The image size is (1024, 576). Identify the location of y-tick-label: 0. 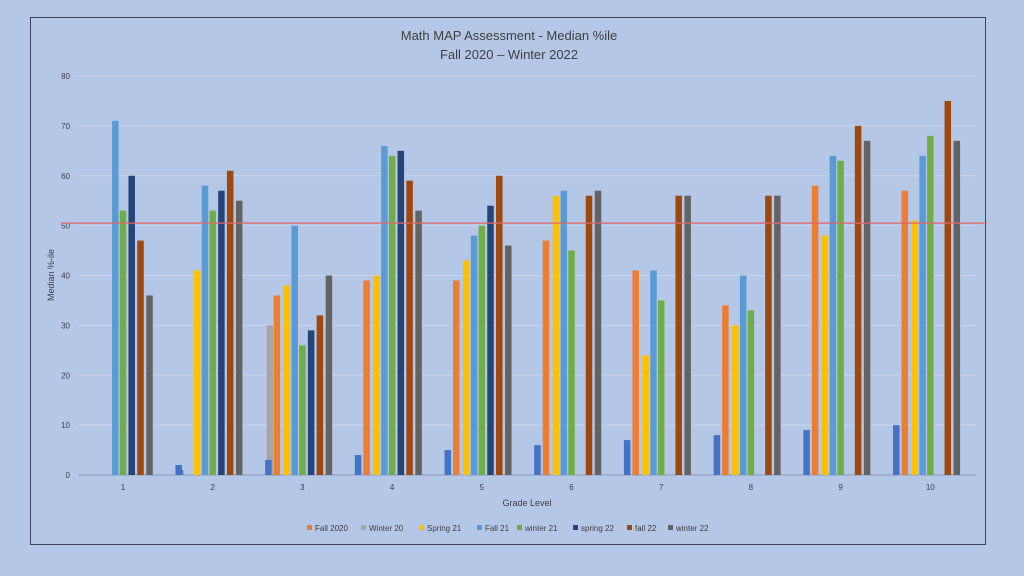
(68, 475).